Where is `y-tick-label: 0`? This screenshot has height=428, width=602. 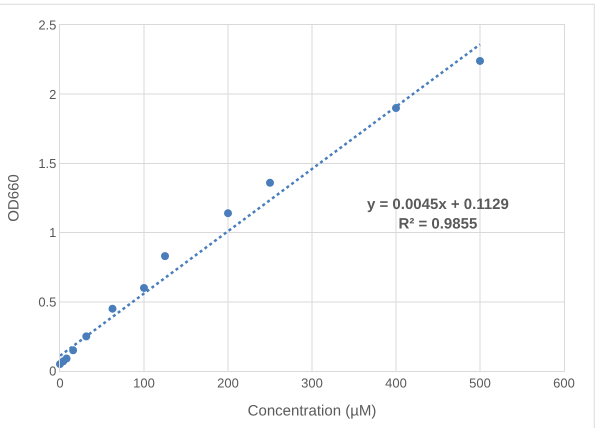
y-tick-label: 0 is located at coordinates (52, 371).